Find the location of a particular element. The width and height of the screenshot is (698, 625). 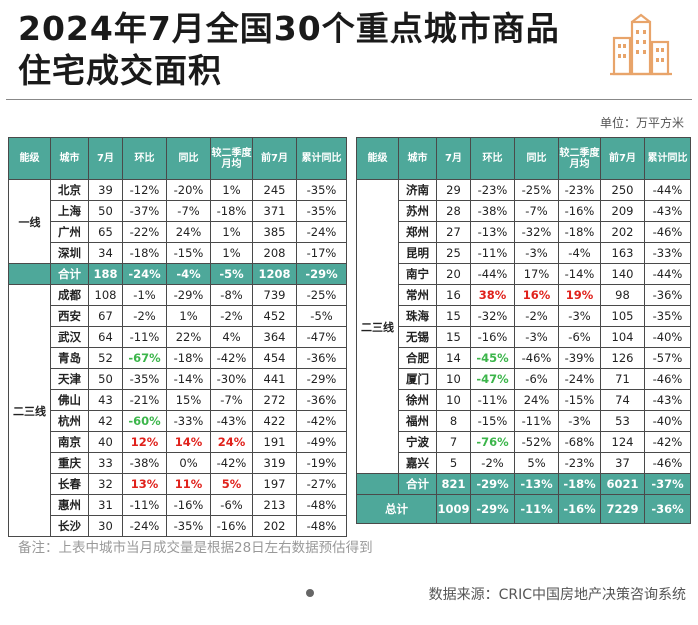

city-name: 惠州 is located at coordinates (69, 505).